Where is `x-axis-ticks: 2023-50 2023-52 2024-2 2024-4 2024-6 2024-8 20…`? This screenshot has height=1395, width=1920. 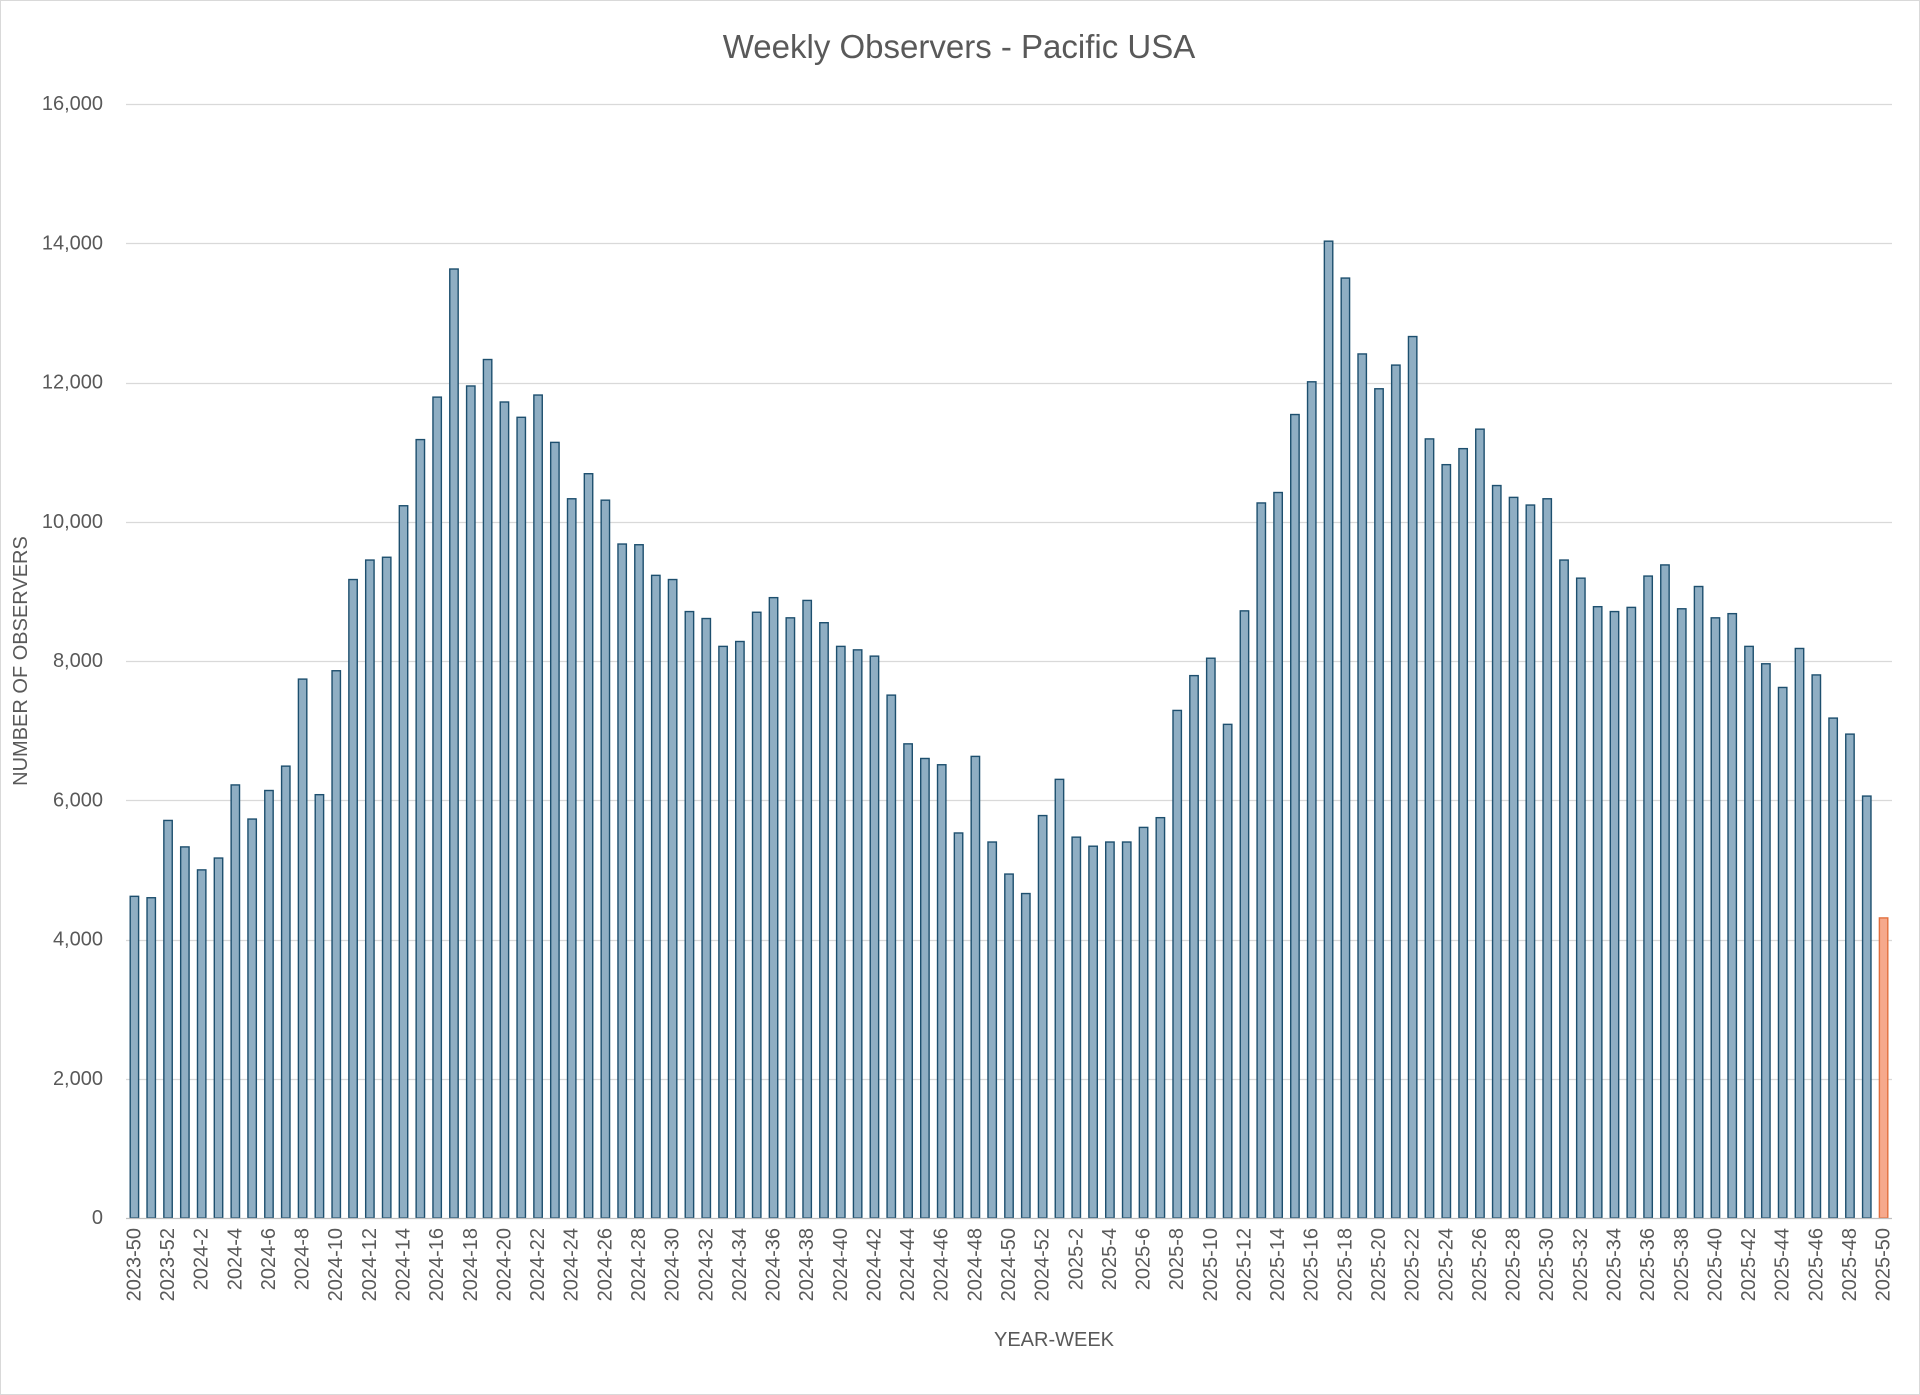 x-axis-ticks: 2023-50 2023-52 2024-2 2024-4 2024-6 2024-8 20… is located at coordinates (1008, 1264).